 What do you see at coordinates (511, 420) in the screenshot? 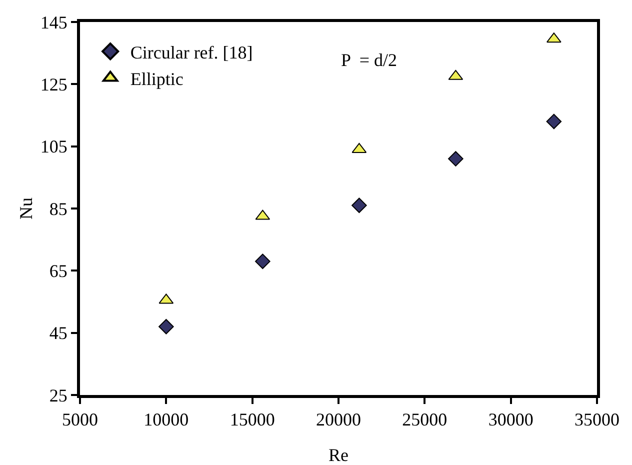
I see `x-tick-label: 30000` at bounding box center [511, 420].